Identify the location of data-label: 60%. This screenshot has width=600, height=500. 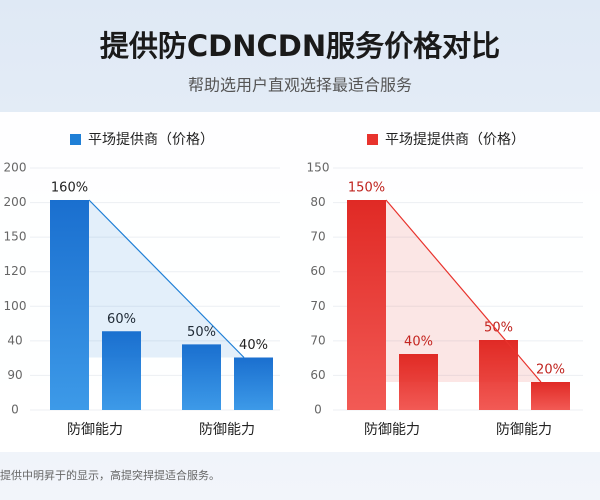
(121, 319).